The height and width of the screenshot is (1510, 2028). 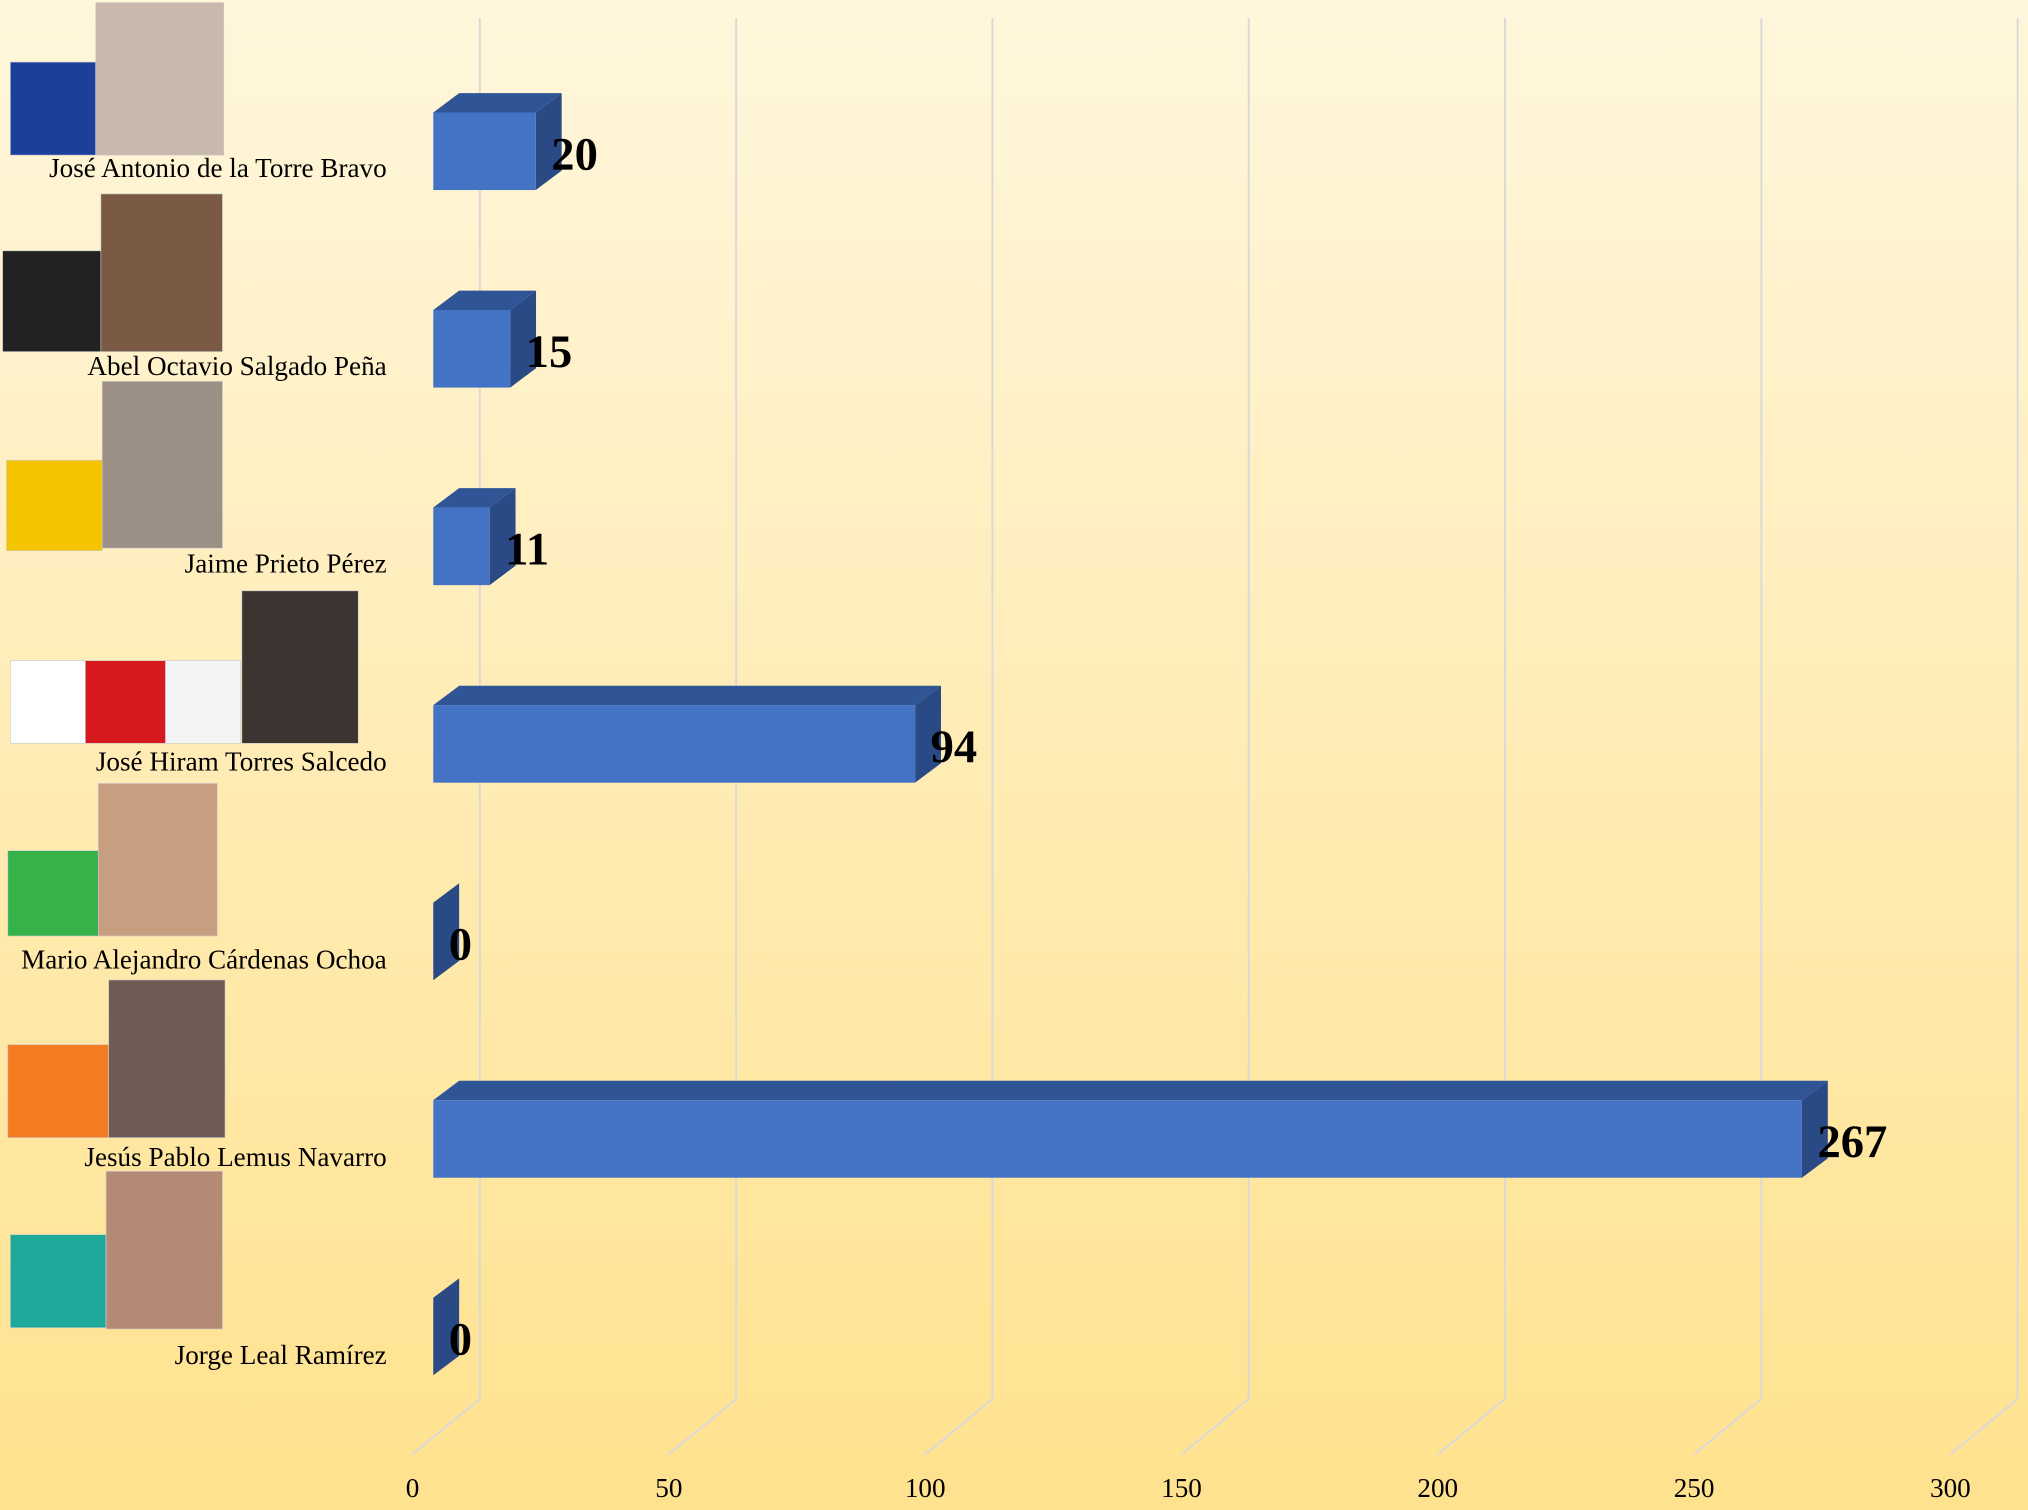 I want to click on category-label: Jorge Leal Ramírez, so click(x=281, y=1355).